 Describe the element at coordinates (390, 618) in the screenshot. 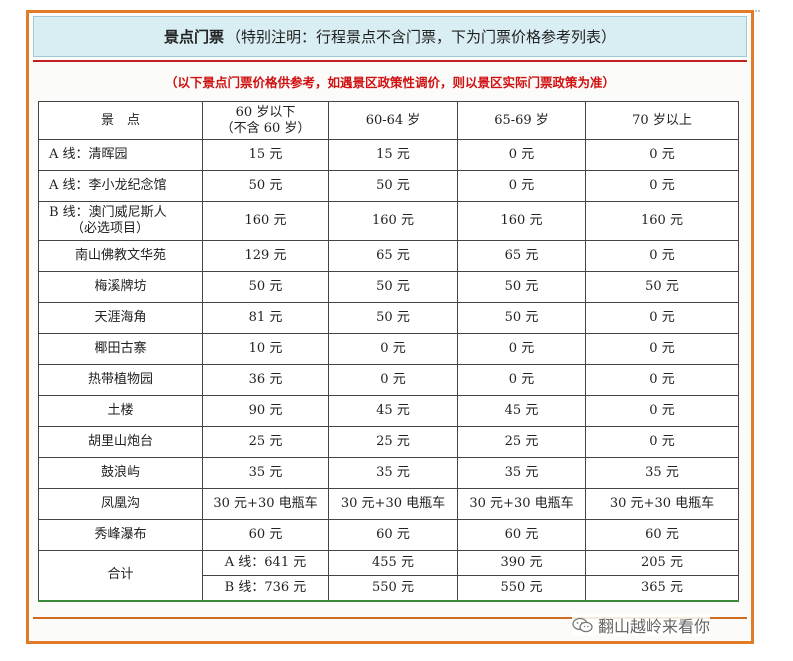

I see `bottom-divider` at that location.